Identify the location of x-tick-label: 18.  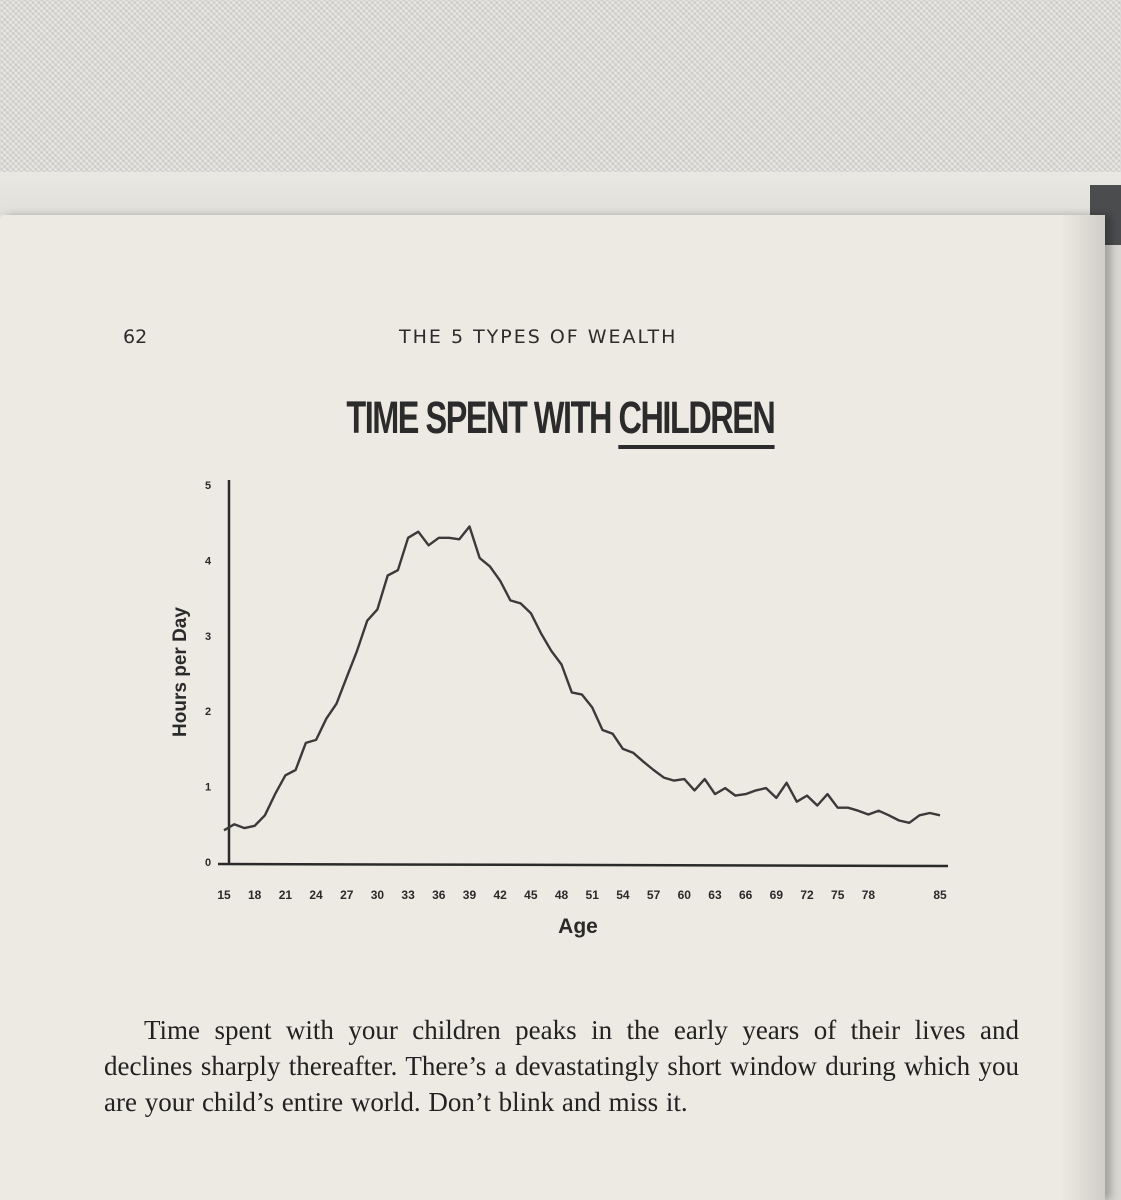
(255, 895).